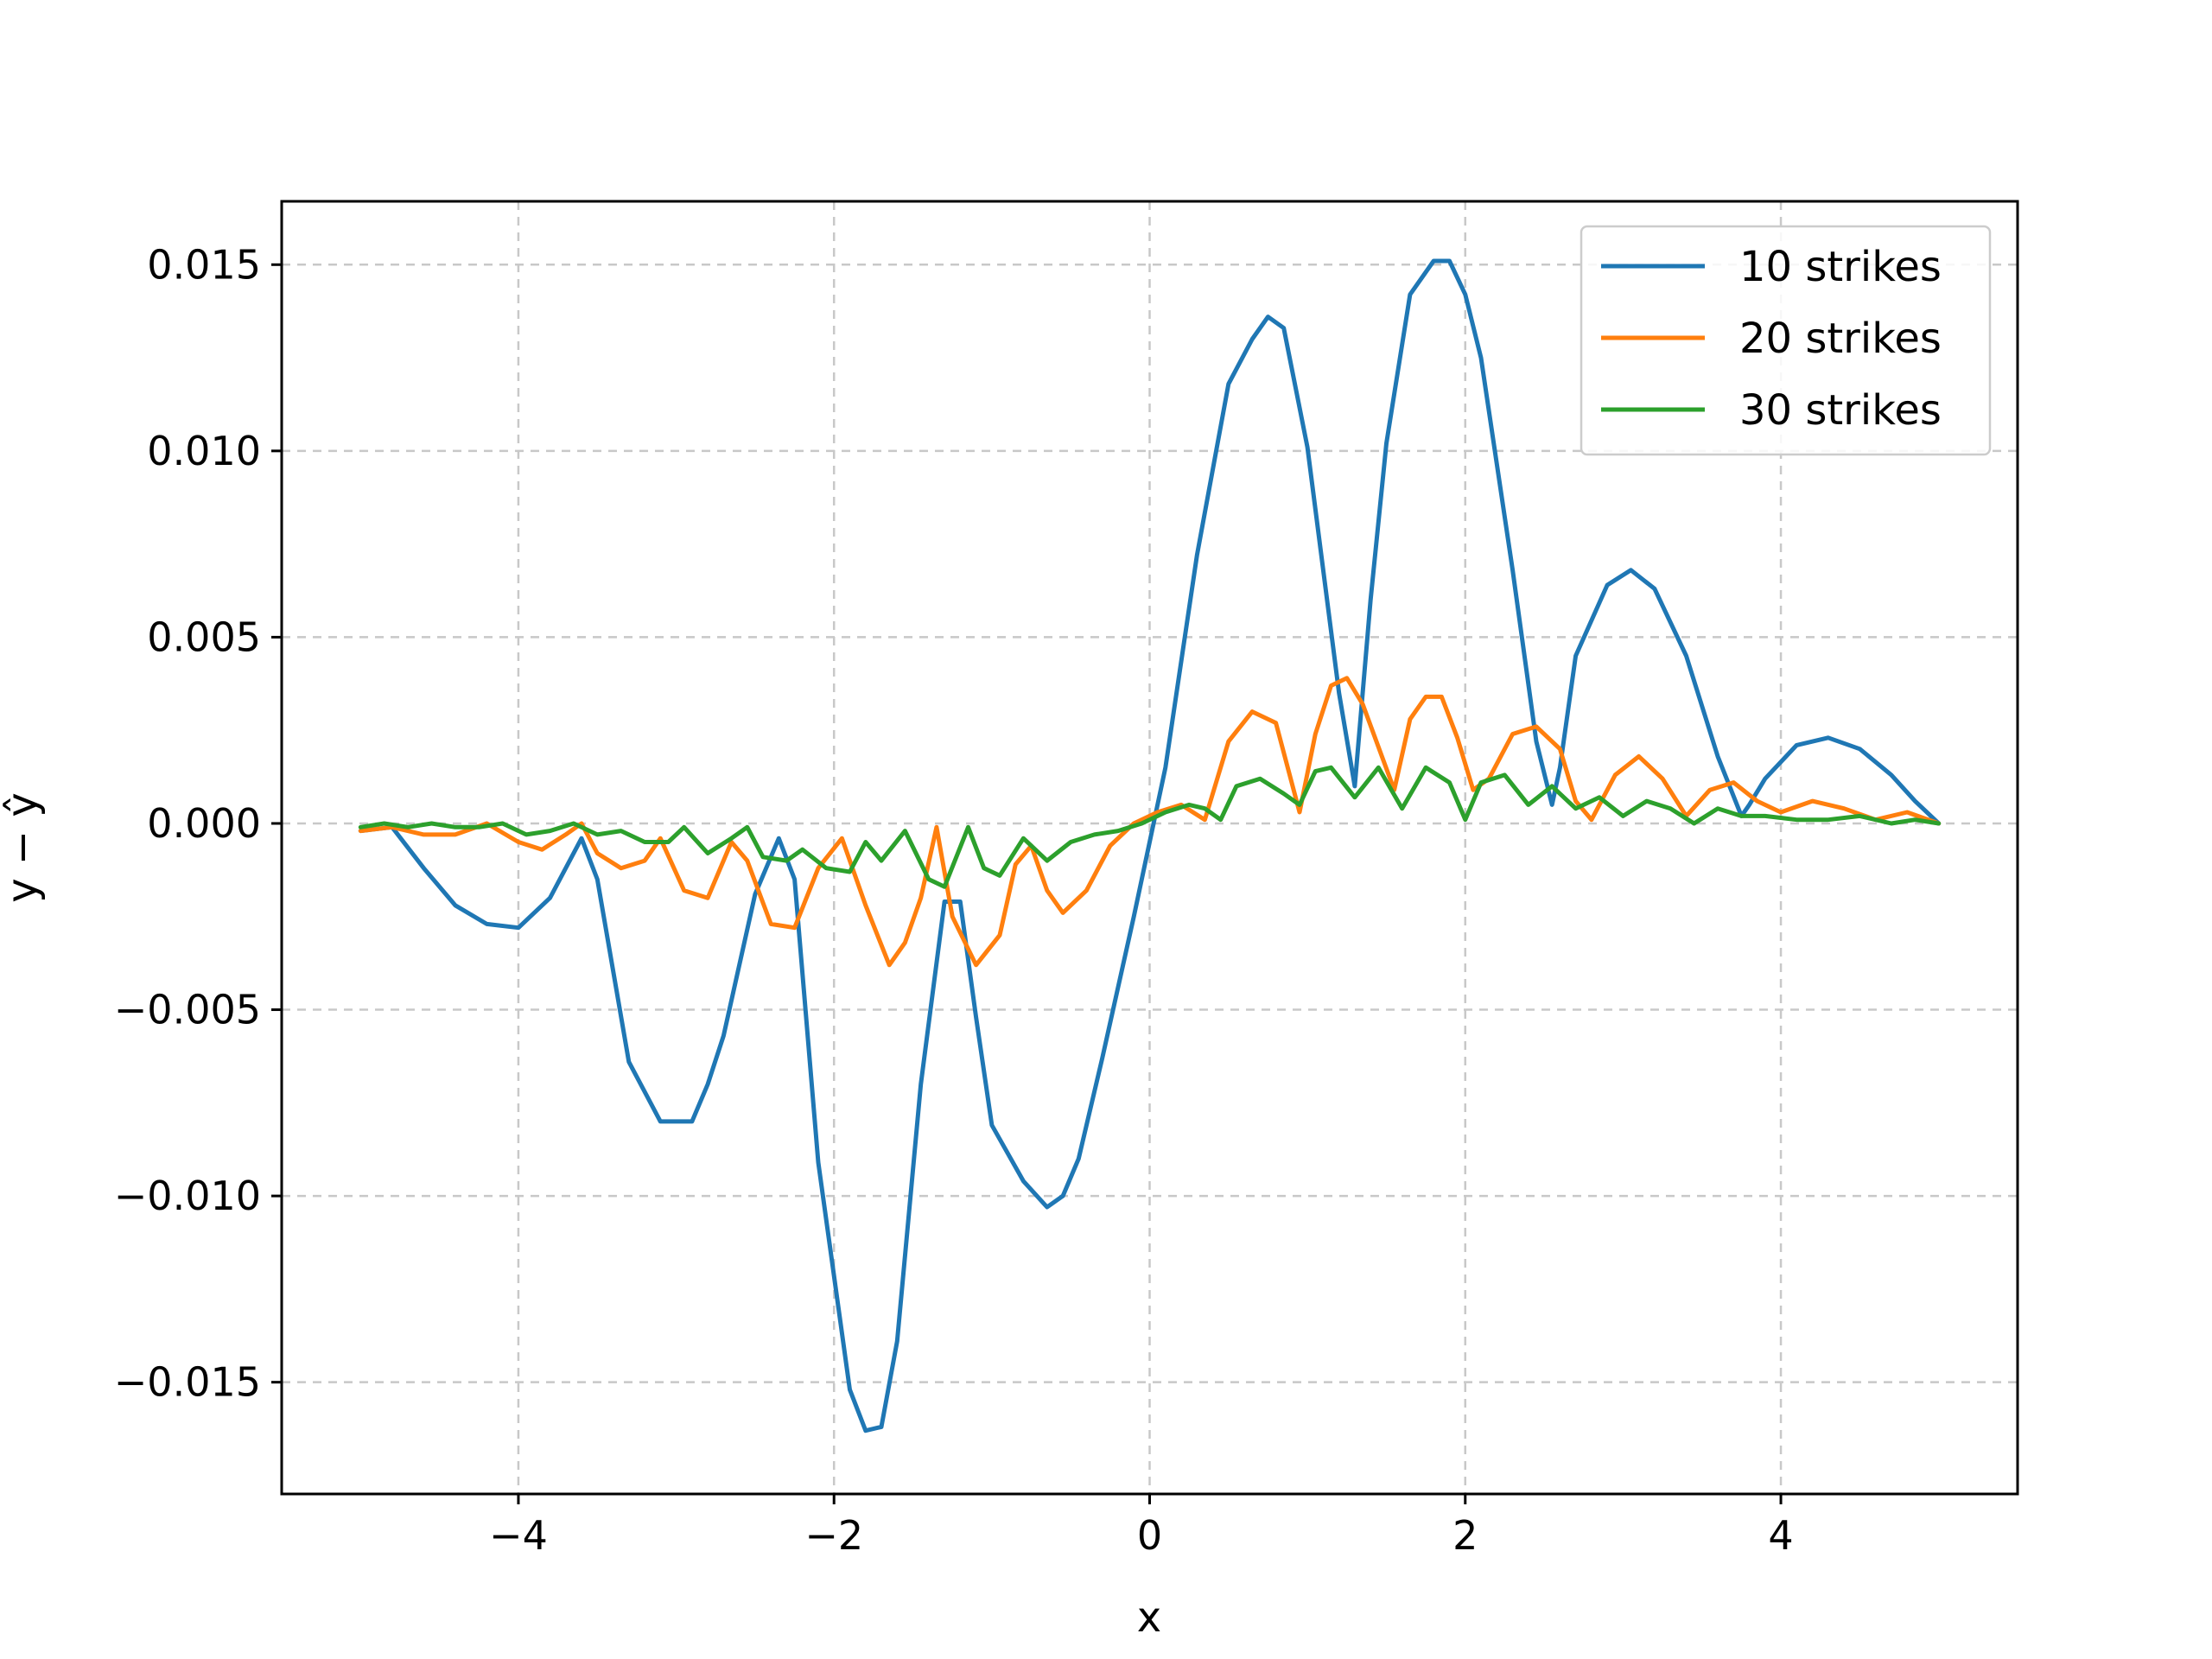 The width and height of the screenshot is (2212, 1659). I want to click on y-tick-label: −0.010, so click(187, 1196).